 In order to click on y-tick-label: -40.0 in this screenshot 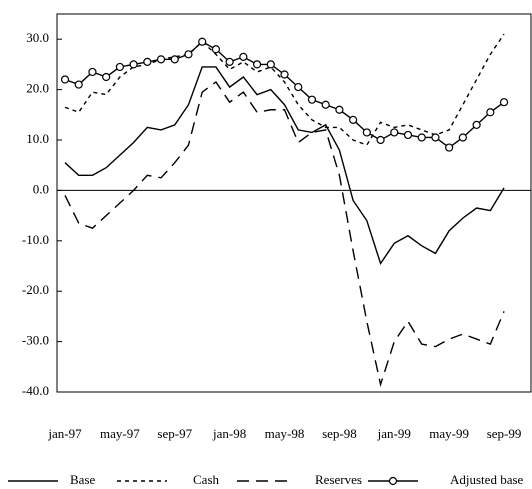, I will do `click(35, 390)`.